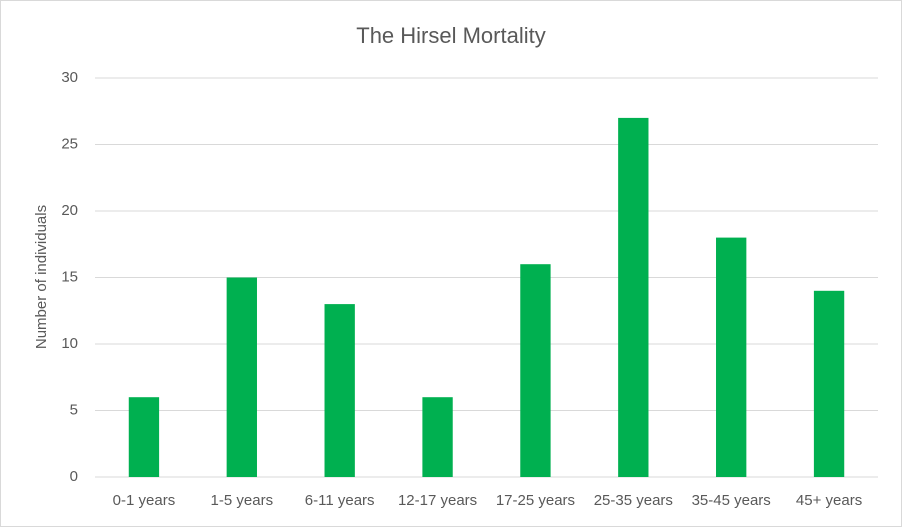  Describe the element at coordinates (633, 500) in the screenshot. I see `x-tick-label: 25-35 years` at that location.